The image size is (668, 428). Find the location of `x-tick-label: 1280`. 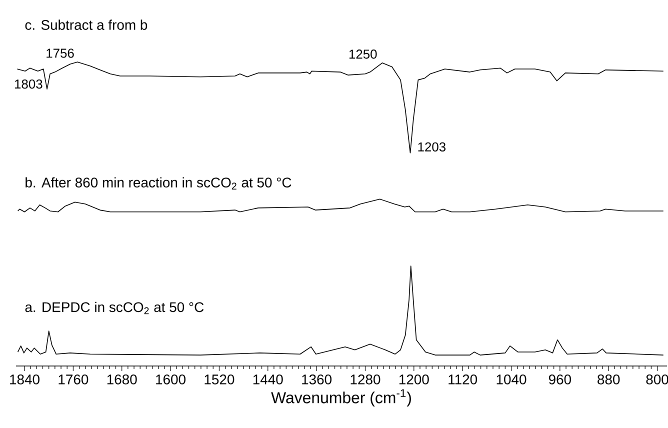

x-tick-label: 1280 is located at coordinates (365, 379).